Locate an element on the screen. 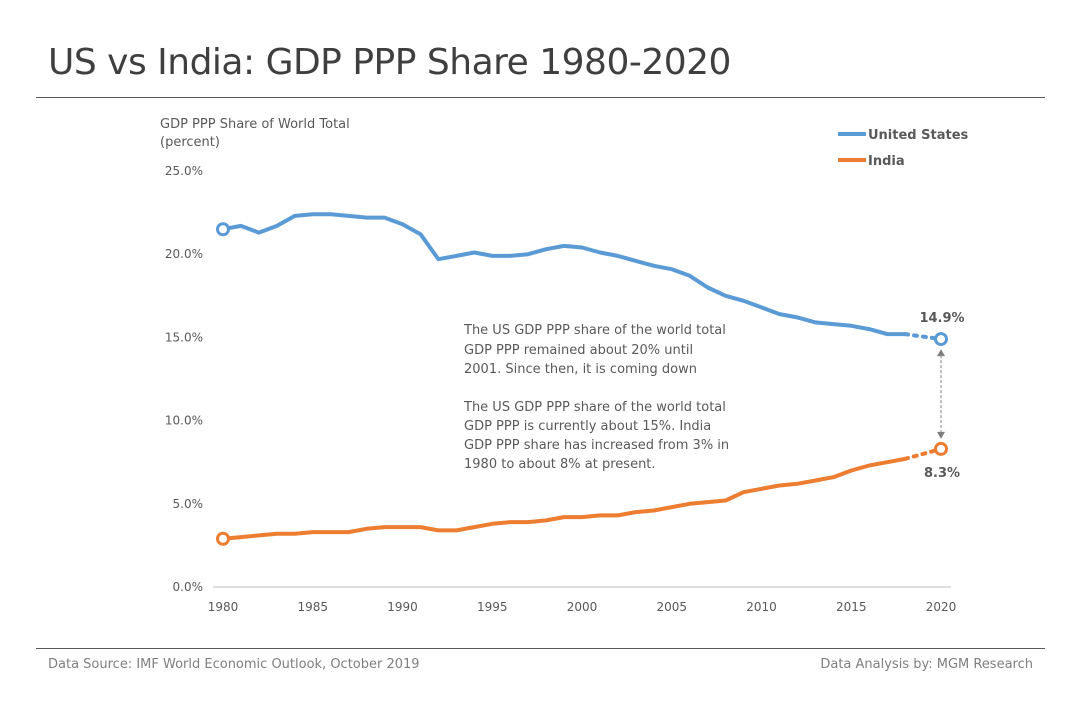 This screenshot has width=1080, height=720. y-axis-title-line-2: (percent) is located at coordinates (190, 142).